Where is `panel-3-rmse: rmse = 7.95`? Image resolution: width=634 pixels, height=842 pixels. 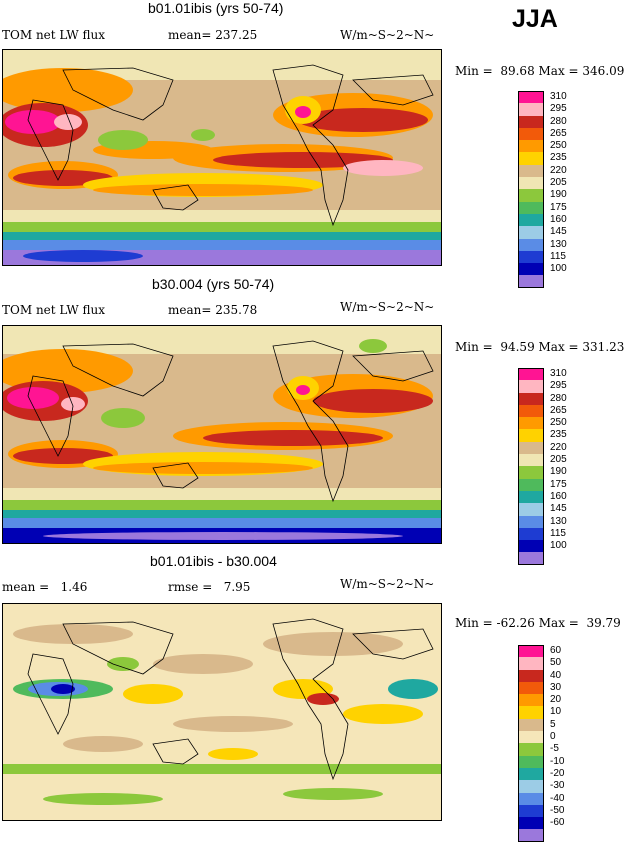 panel-3-rmse: rmse = 7.95 is located at coordinates (209, 587).